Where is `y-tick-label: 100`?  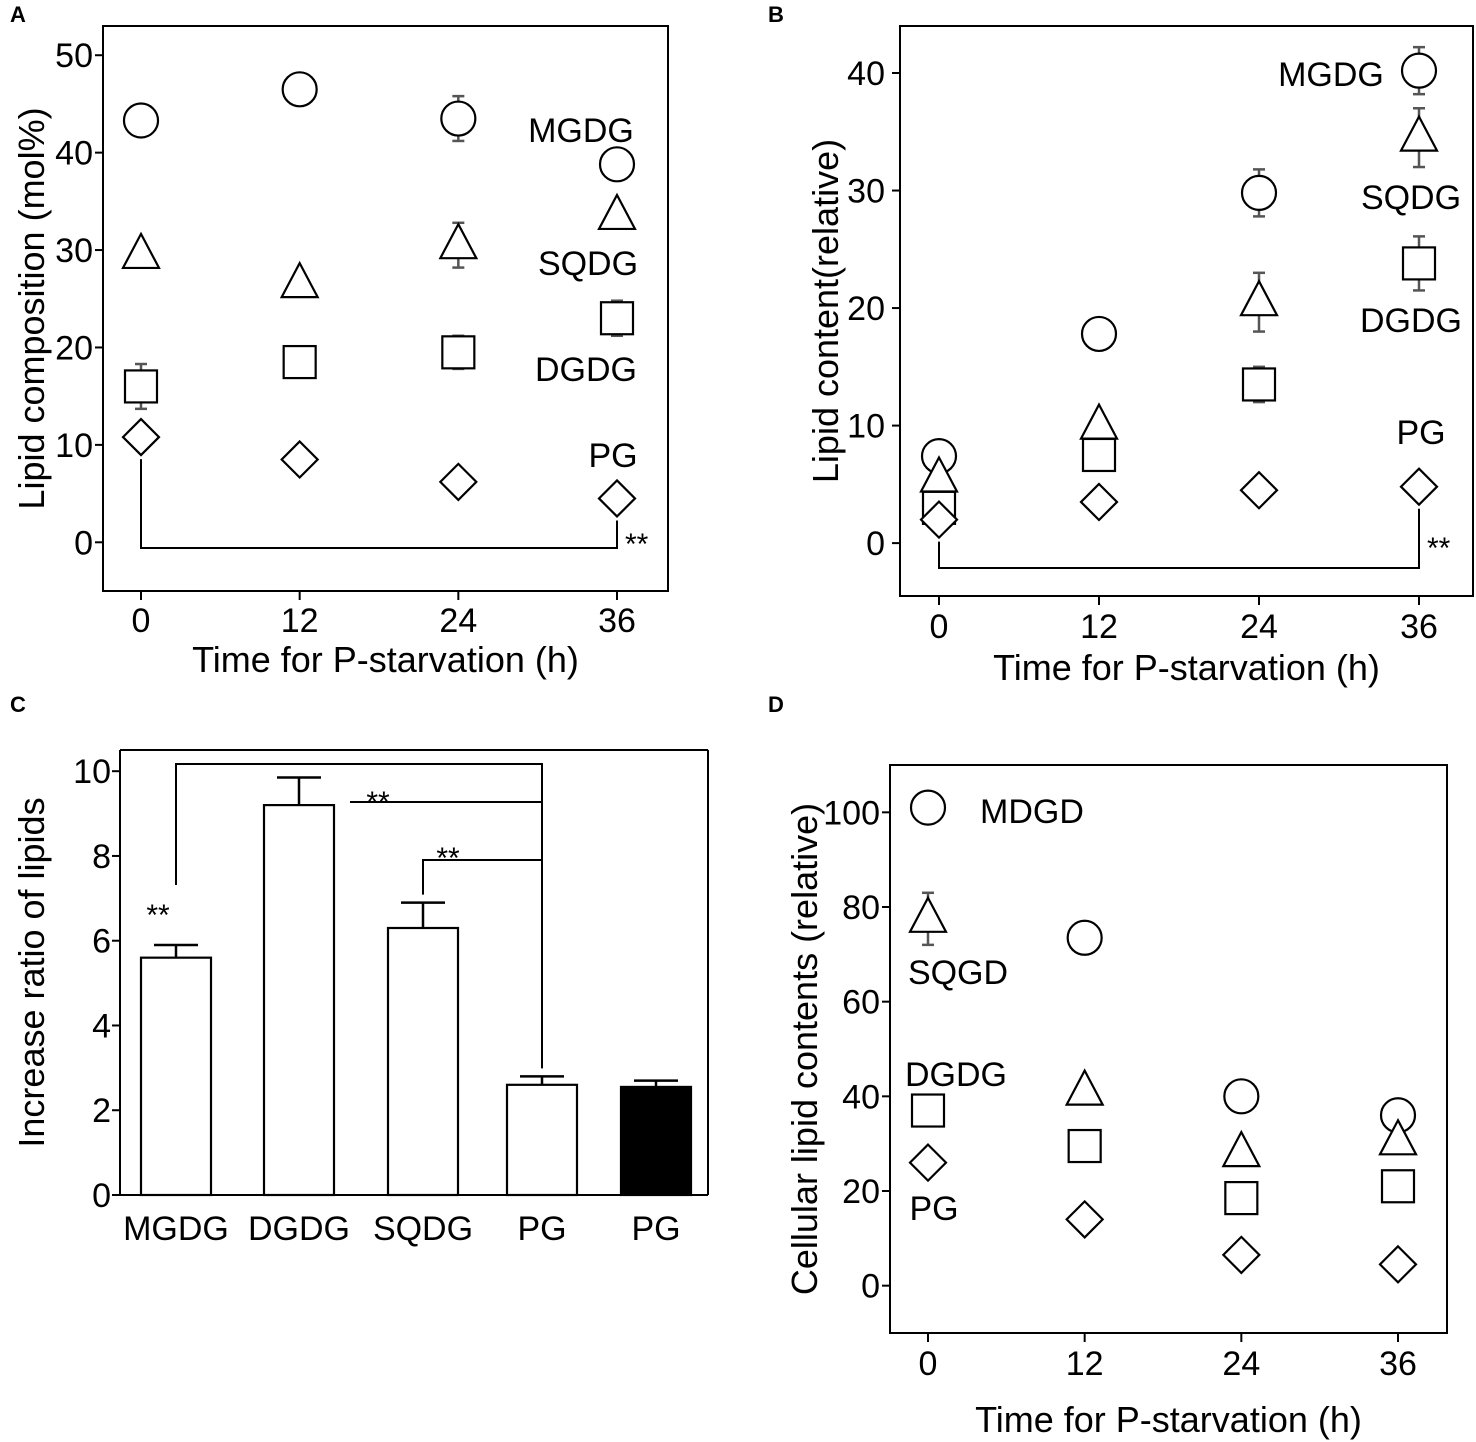 y-tick-label: 100 is located at coordinates (851, 813).